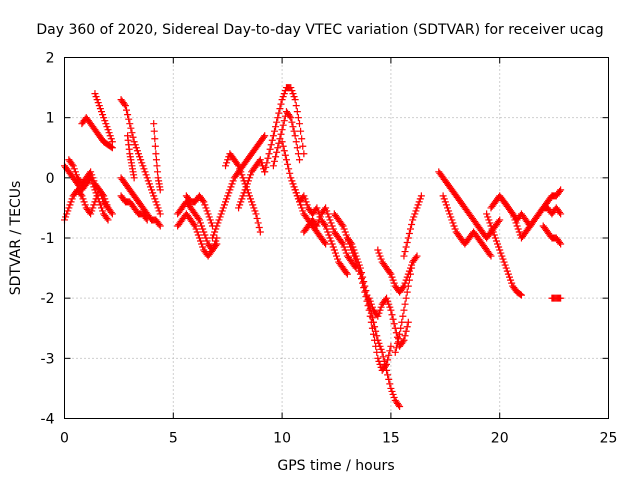  Describe the element at coordinates (388, 322) in the screenshot. I see `series-arc-x` at that location.